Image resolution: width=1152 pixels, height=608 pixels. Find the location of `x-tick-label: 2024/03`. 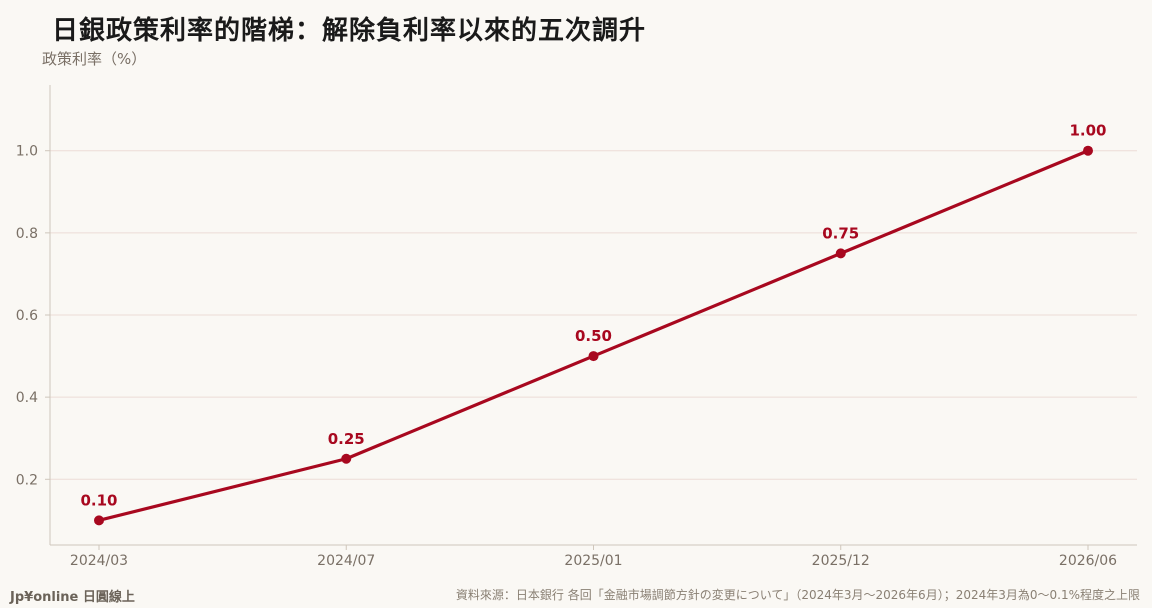

x-tick-label: 2024/03 is located at coordinates (99, 561).